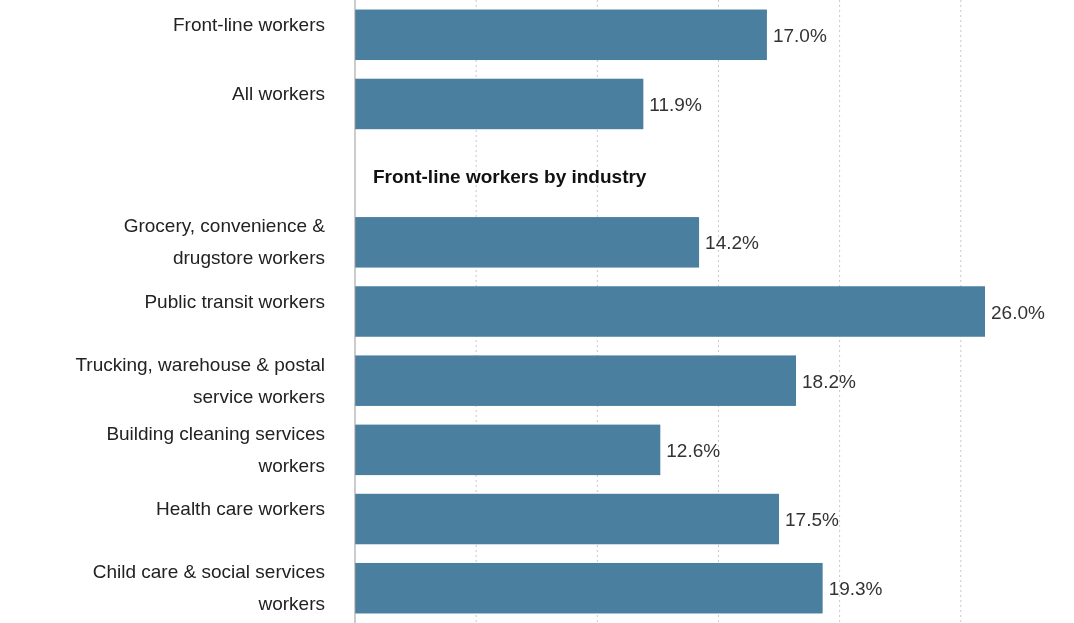  Describe the element at coordinates (693, 450) in the screenshot. I see `data-label: 12.6%` at that location.